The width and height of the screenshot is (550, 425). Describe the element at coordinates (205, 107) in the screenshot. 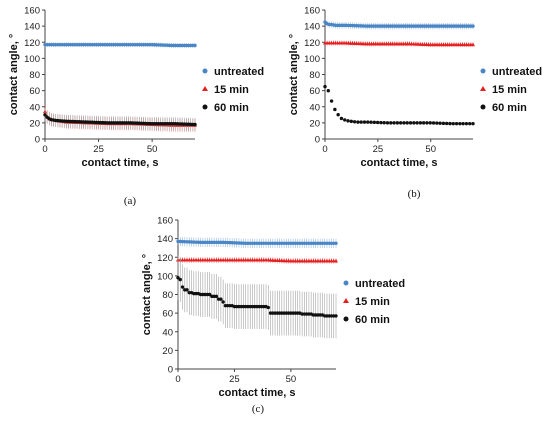

I see `legend-marker-60-min` at that location.